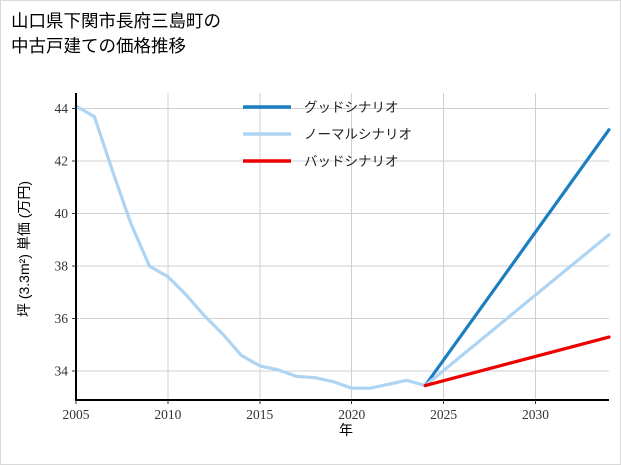  What do you see at coordinates (62, 239) in the screenshot?
I see `y-tick-labels-group: 34 36 38 40 42 44` at bounding box center [62, 239].